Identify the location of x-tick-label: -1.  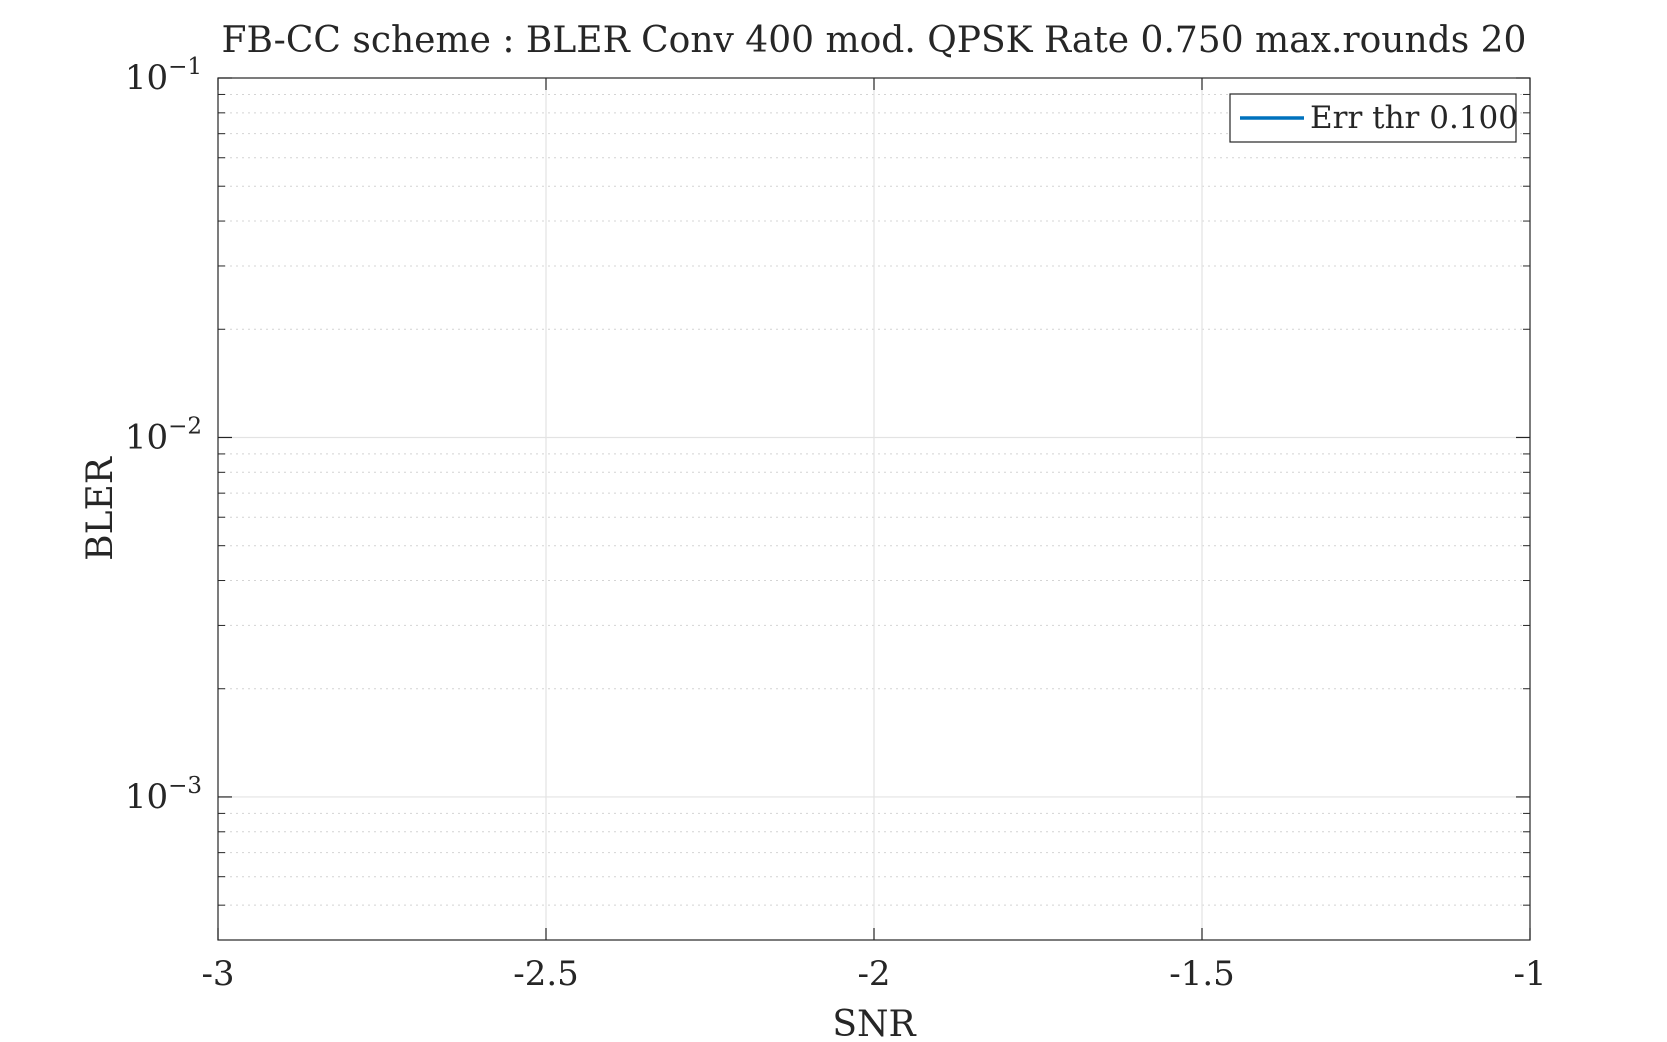
(1529, 974).